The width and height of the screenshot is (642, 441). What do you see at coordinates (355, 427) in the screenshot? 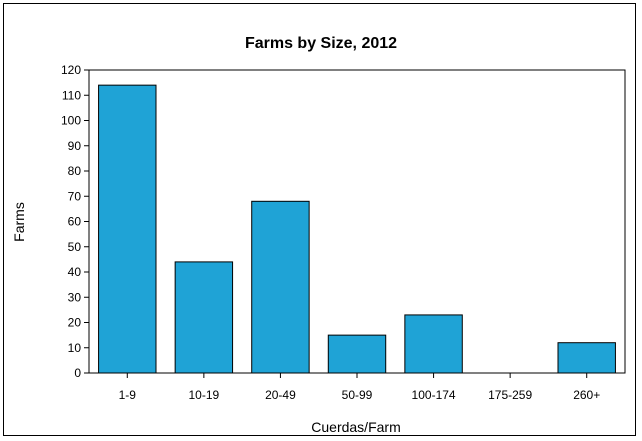
I see `x-axis-label: Cuerdas/Farm` at bounding box center [355, 427].